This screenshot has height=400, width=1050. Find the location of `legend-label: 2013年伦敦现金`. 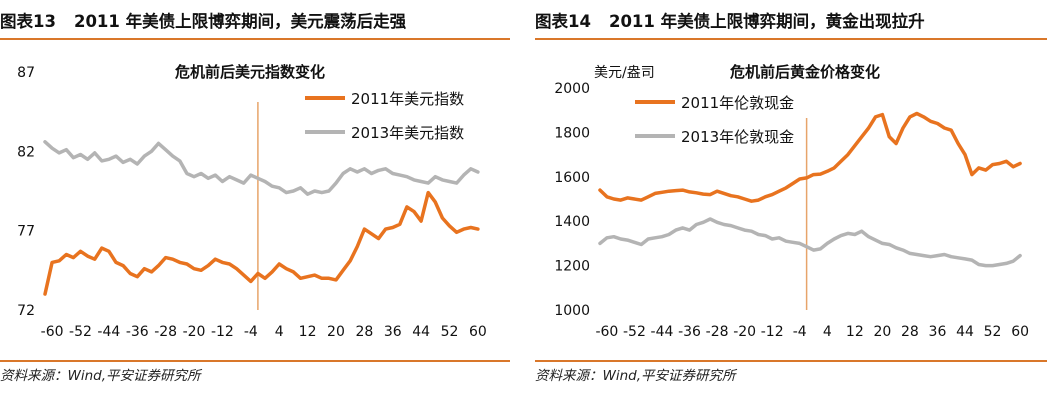

legend-label: 2013年伦敦现金 is located at coordinates (737, 137).